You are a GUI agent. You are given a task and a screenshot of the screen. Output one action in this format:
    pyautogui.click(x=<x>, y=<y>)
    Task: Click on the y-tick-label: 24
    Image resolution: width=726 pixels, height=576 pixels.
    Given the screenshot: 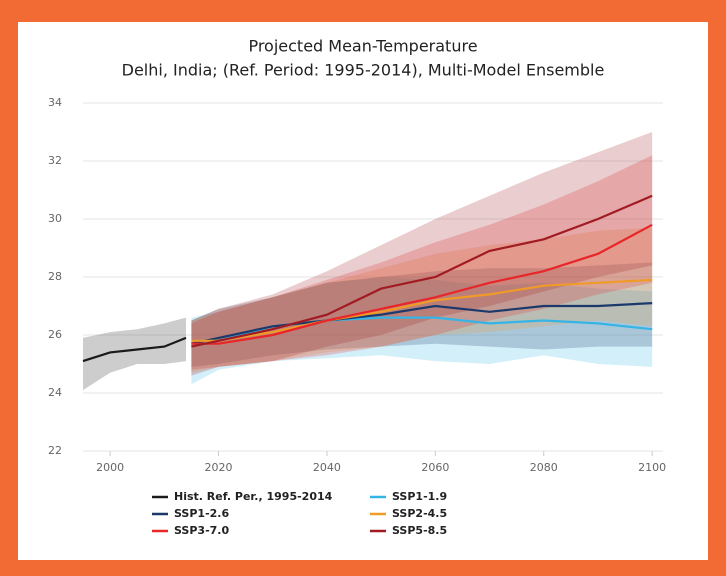 What is the action you would take?
    pyautogui.click(x=55, y=392)
    